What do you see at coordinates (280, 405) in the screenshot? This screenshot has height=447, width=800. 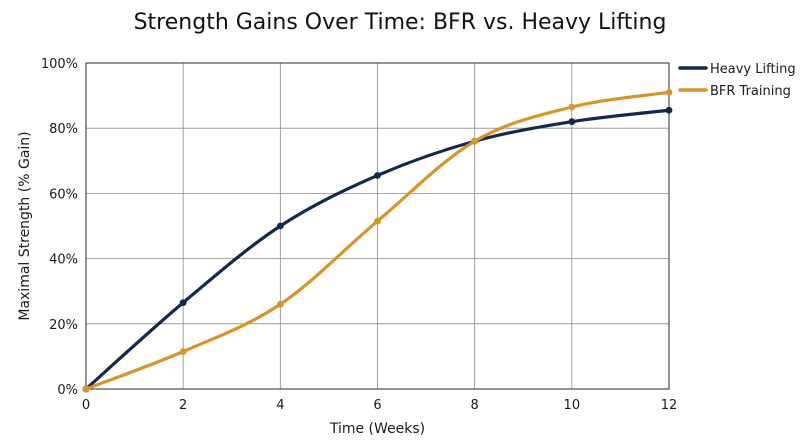 I see `x-tick-label: 4` at bounding box center [280, 405].